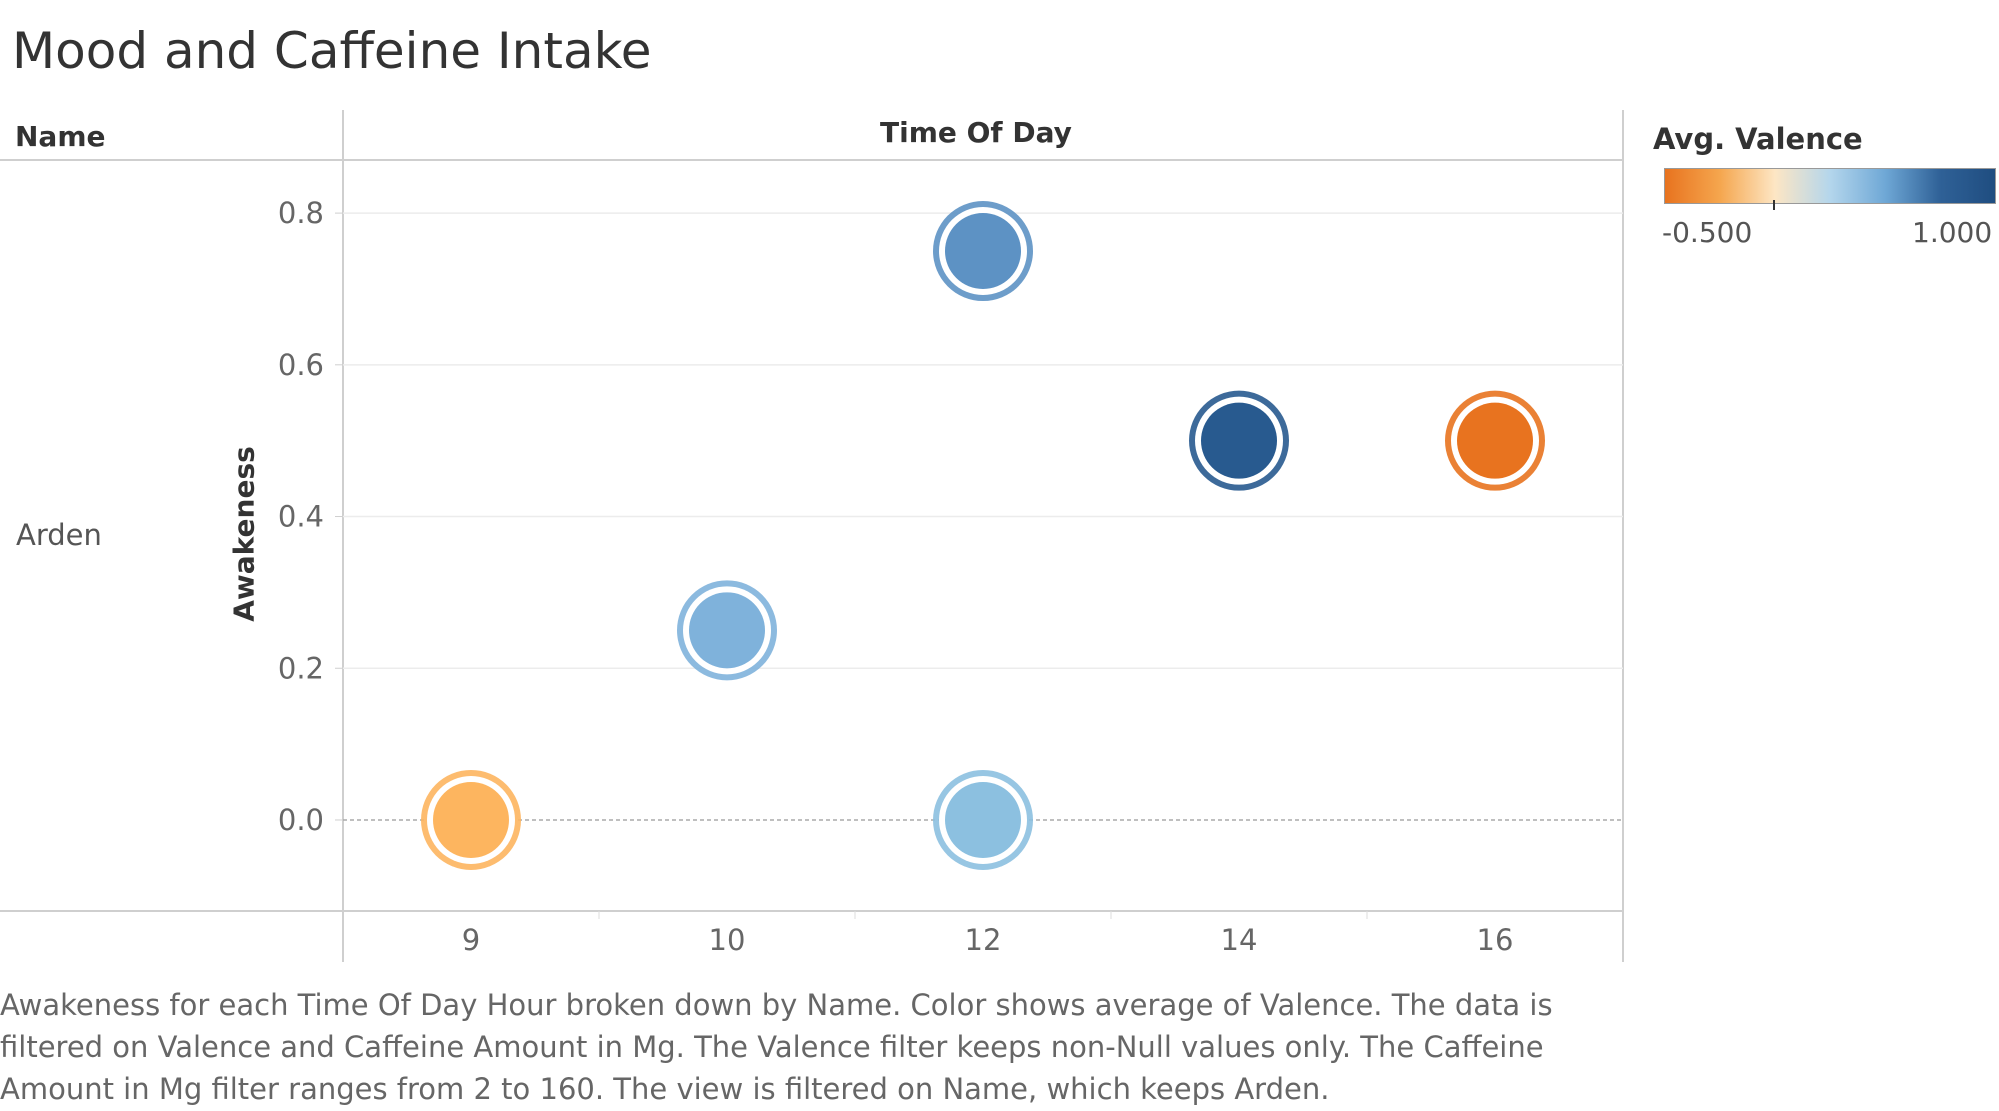  What do you see at coordinates (301, 820) in the screenshot?
I see `y-tick-label: 0.0` at bounding box center [301, 820].